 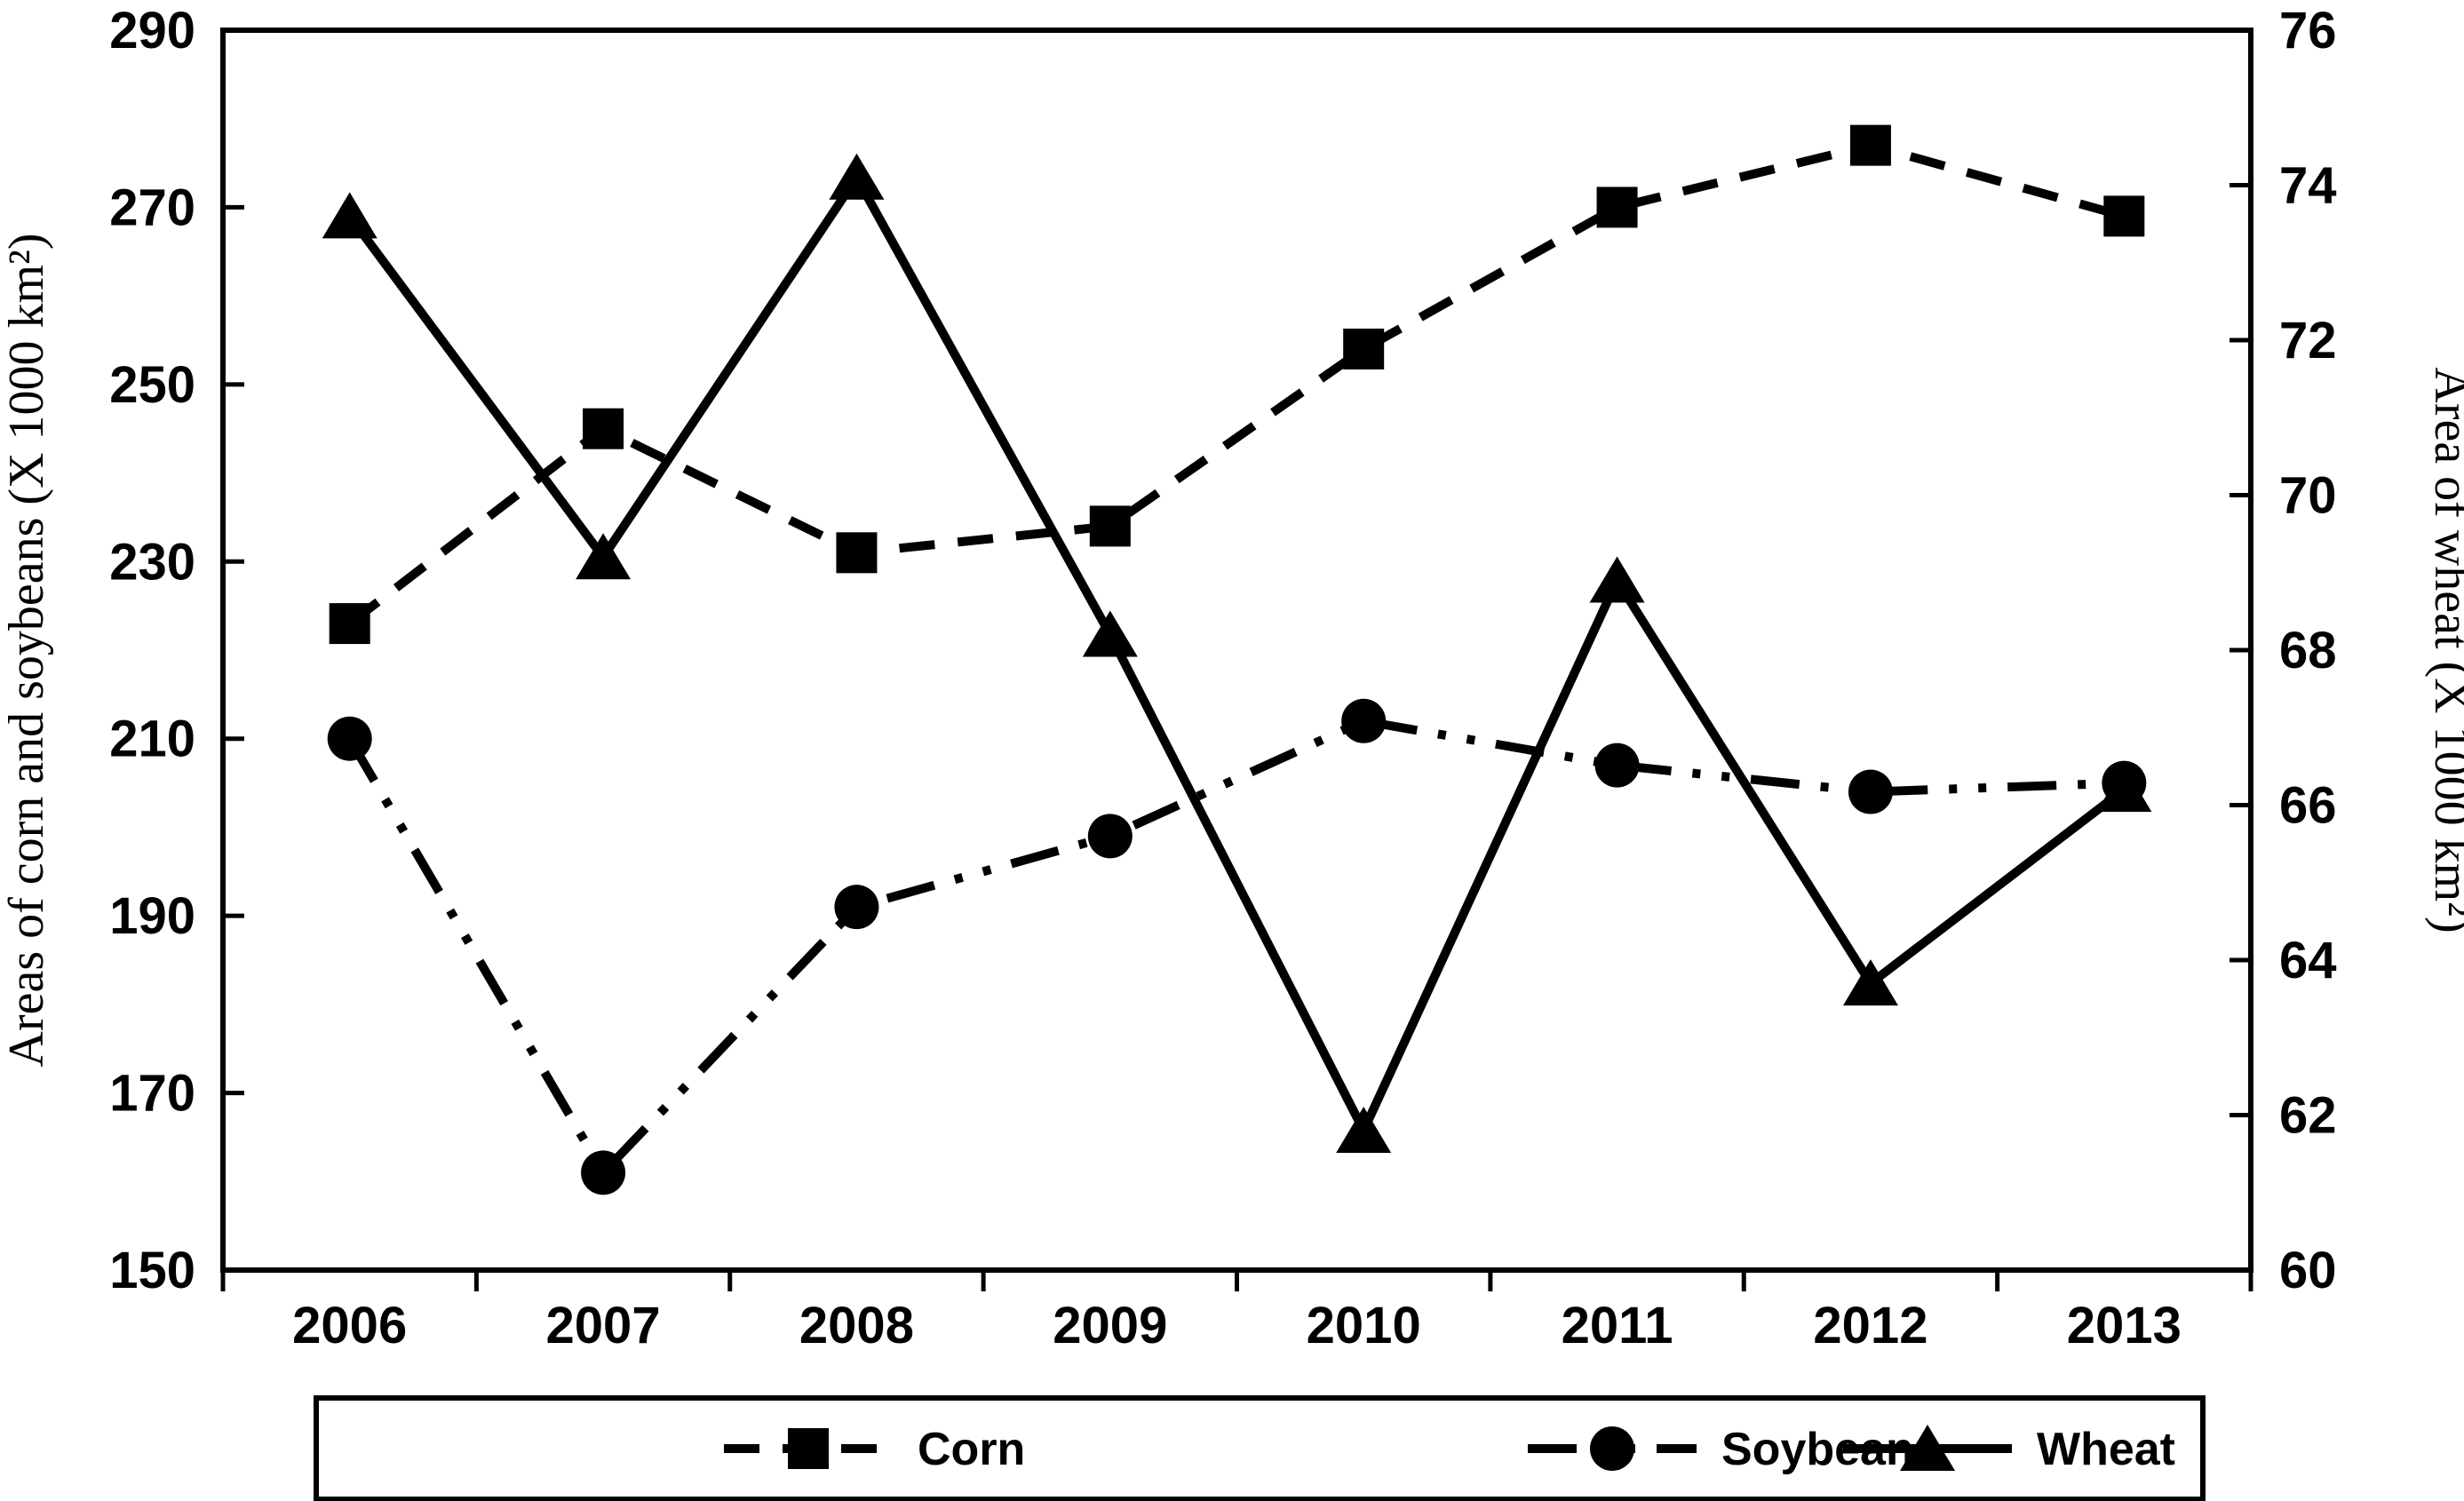 I want to click on x-axis-tick-label: 2008, so click(x=856, y=1325).